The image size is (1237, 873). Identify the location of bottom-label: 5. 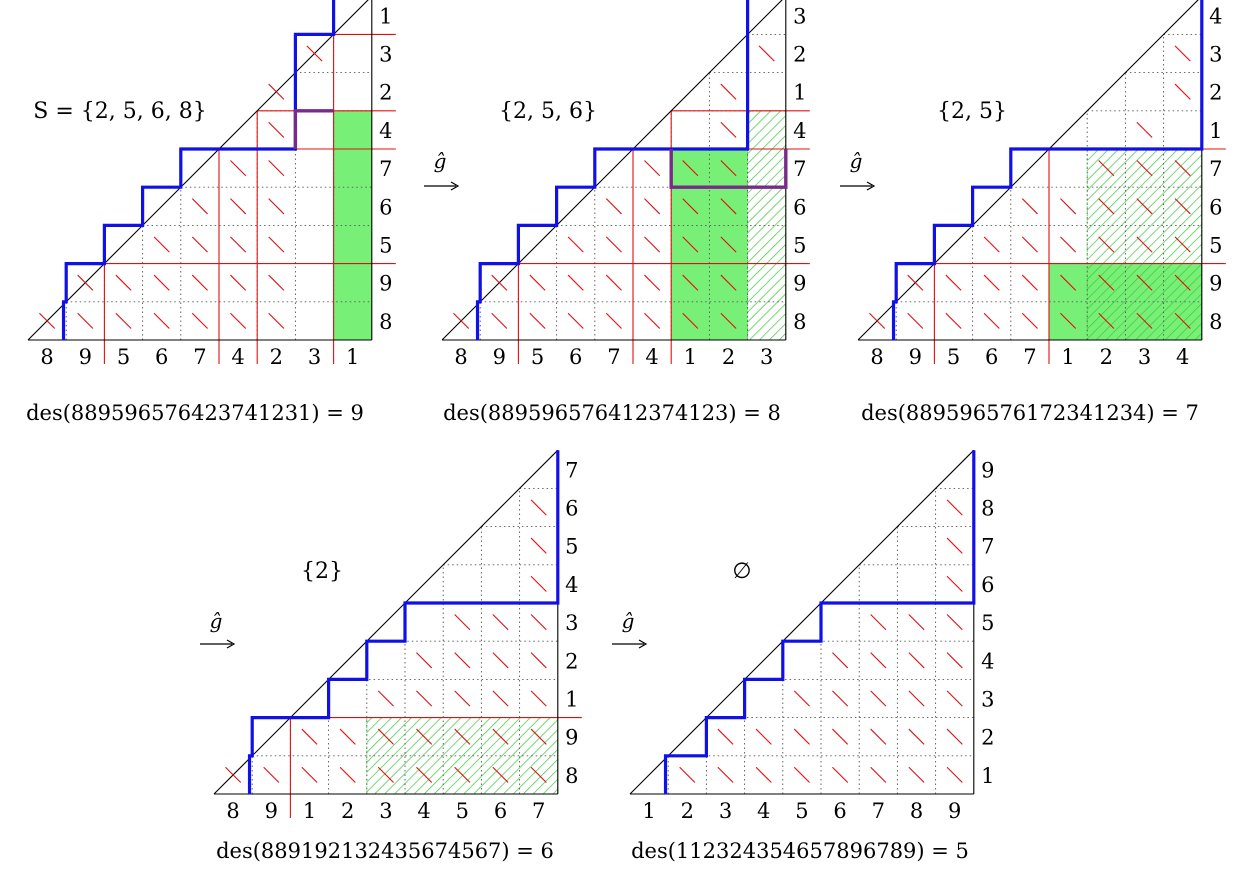
(801, 811).